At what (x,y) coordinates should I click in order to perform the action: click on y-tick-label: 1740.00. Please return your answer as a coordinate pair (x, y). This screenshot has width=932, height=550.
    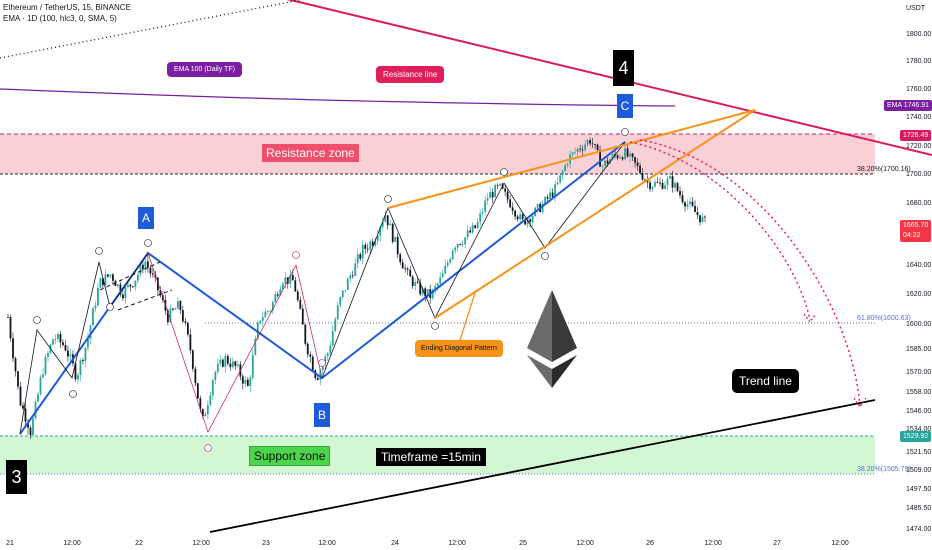
    Looking at the image, I should click on (918, 117).